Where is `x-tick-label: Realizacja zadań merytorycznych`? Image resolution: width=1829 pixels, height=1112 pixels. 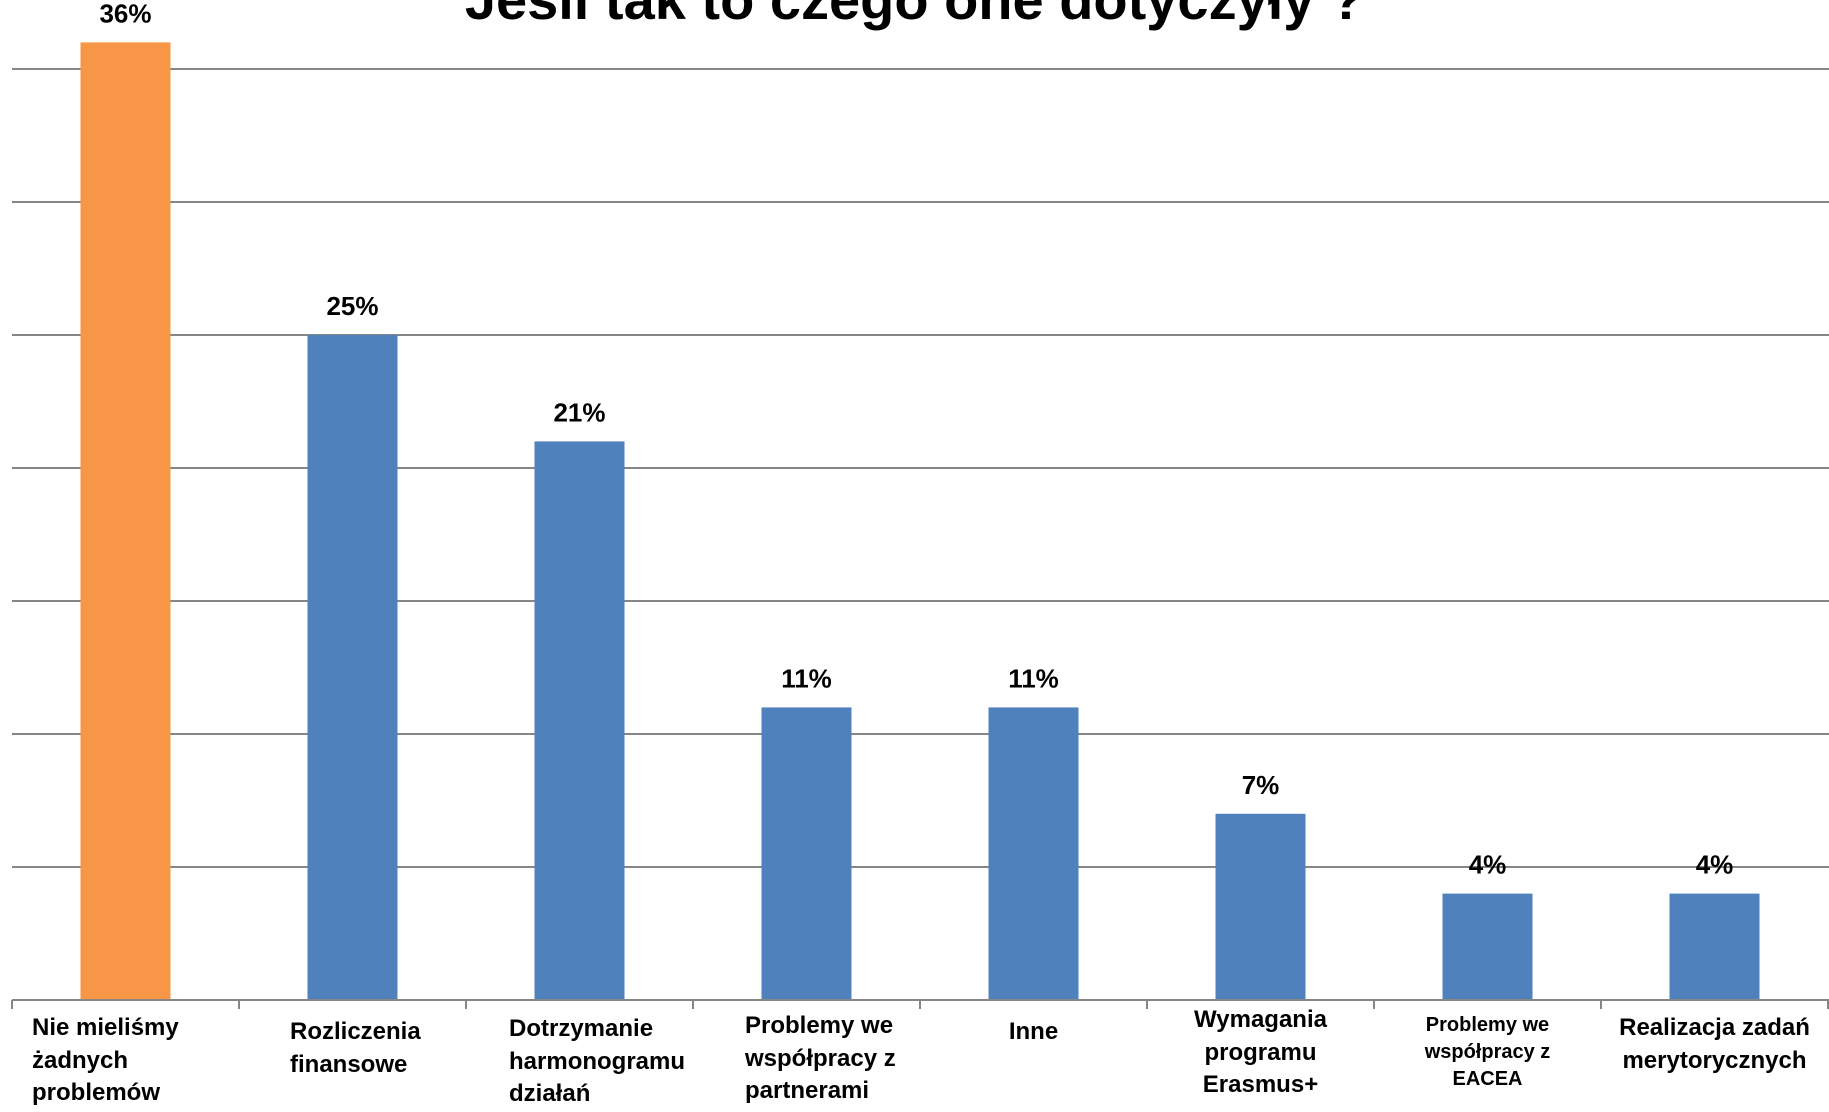
x-tick-label: Realizacja zadań merytorycznych is located at coordinates (1714, 1044).